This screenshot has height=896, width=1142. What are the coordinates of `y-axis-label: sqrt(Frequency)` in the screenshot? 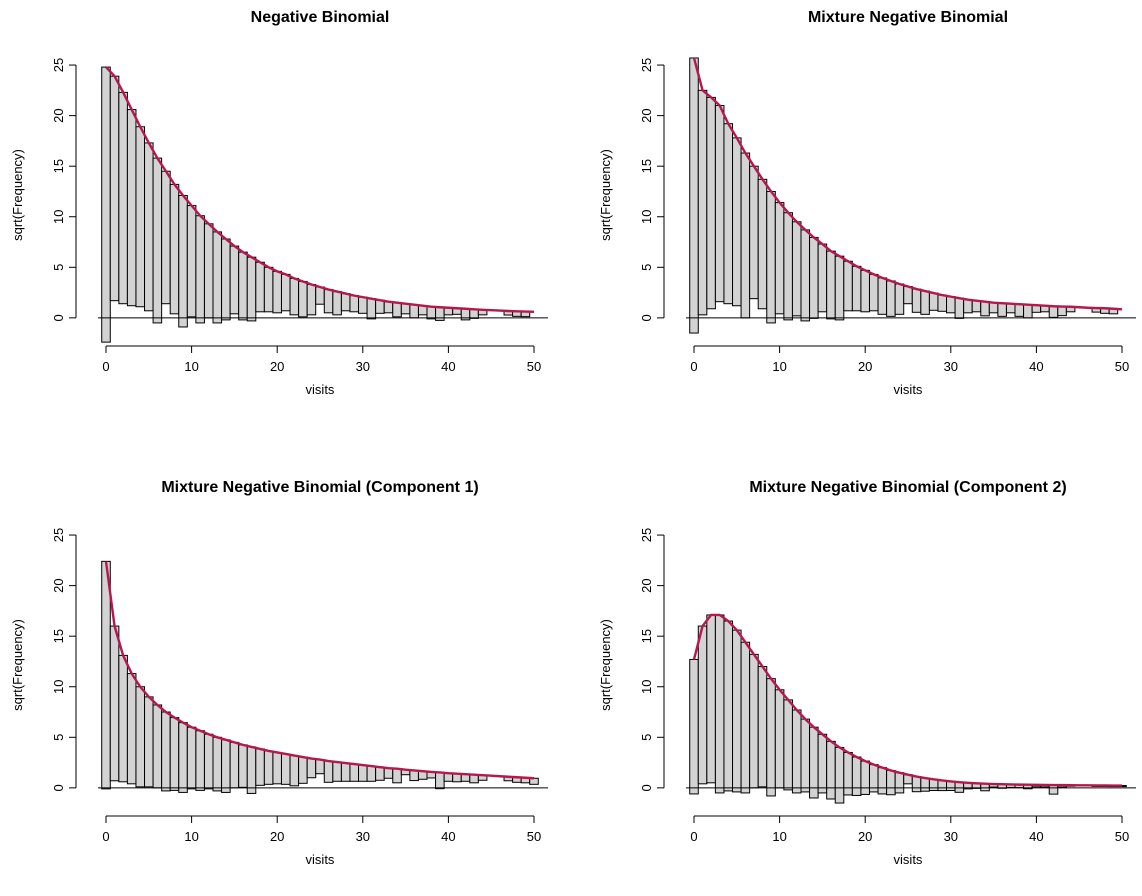 It's located at (605, 665).